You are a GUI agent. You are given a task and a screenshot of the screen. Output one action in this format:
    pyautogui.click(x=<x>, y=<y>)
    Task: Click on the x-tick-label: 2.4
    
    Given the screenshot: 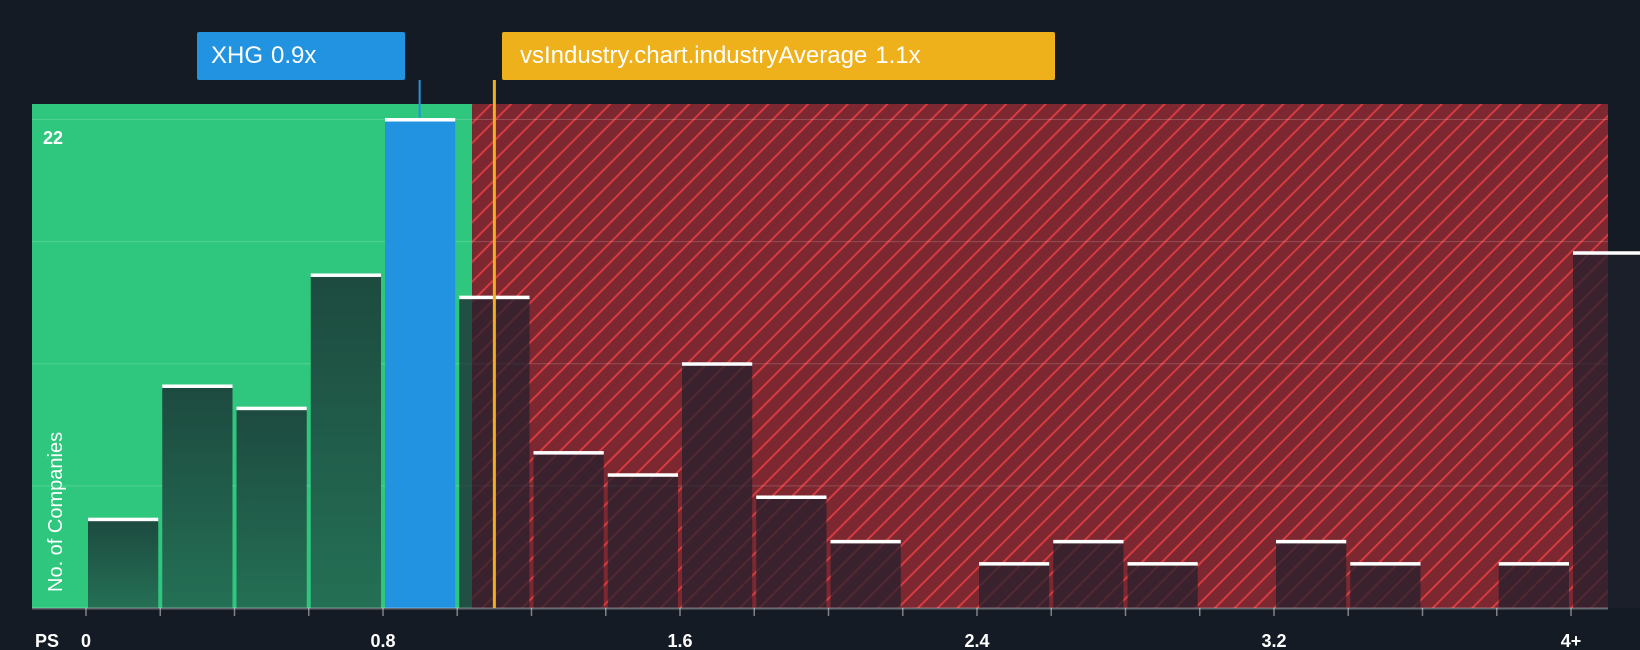 What is the action you would take?
    pyautogui.click(x=976, y=640)
    